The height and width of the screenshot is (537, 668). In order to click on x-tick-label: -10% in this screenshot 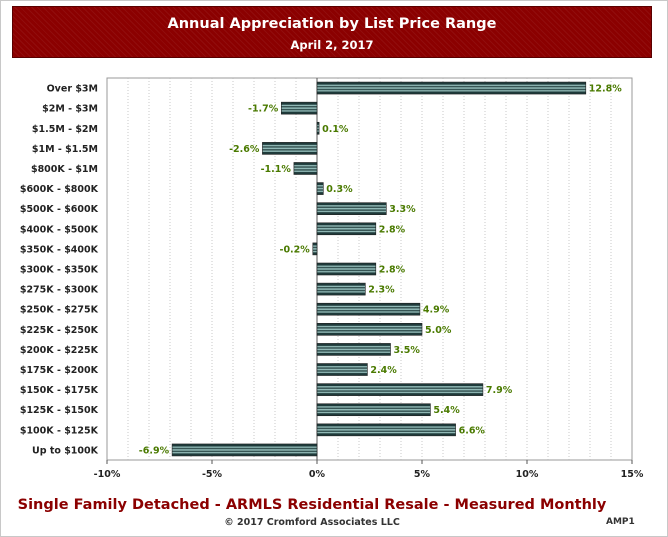, I will do `click(107, 474)`.